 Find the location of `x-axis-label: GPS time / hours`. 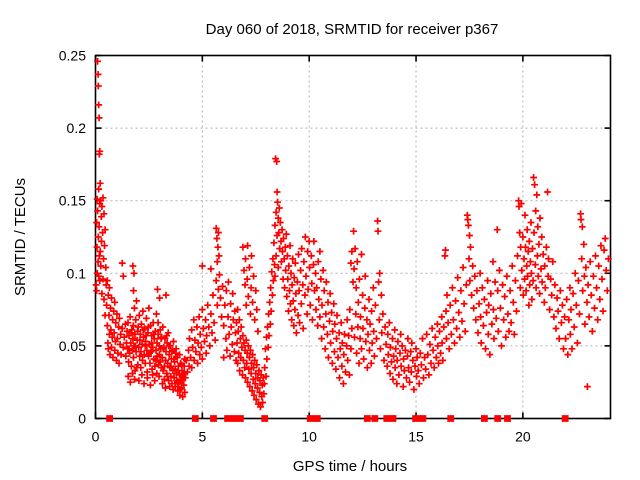

x-axis-label: GPS time / hours is located at coordinates (350, 466).